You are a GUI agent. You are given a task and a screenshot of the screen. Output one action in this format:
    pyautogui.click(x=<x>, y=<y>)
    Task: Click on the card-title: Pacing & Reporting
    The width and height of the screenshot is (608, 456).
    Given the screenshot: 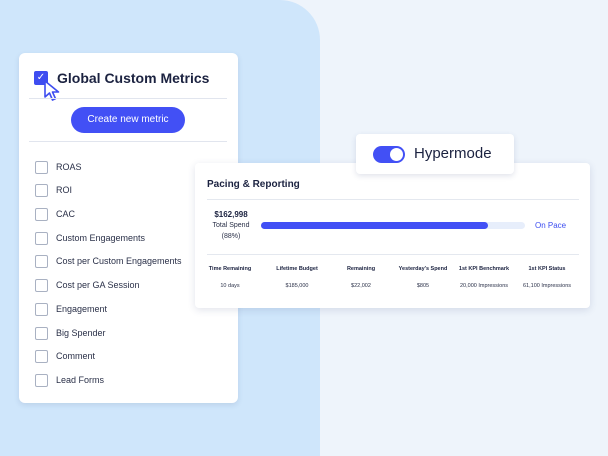 What is the action you would take?
    pyautogui.click(x=253, y=184)
    